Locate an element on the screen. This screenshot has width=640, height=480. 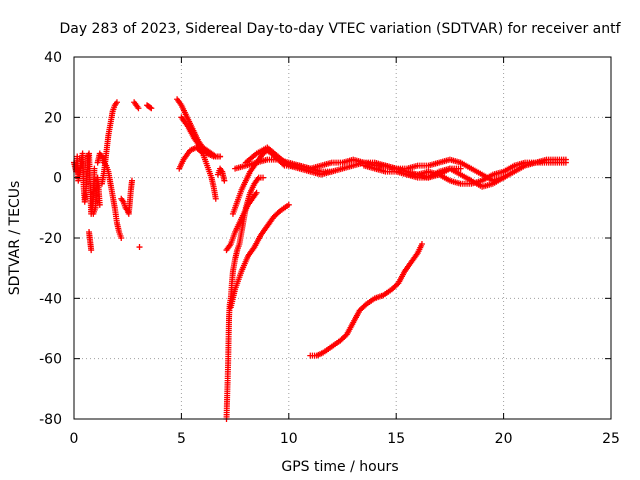
y-tick-label: -40 is located at coordinates (50, 299).